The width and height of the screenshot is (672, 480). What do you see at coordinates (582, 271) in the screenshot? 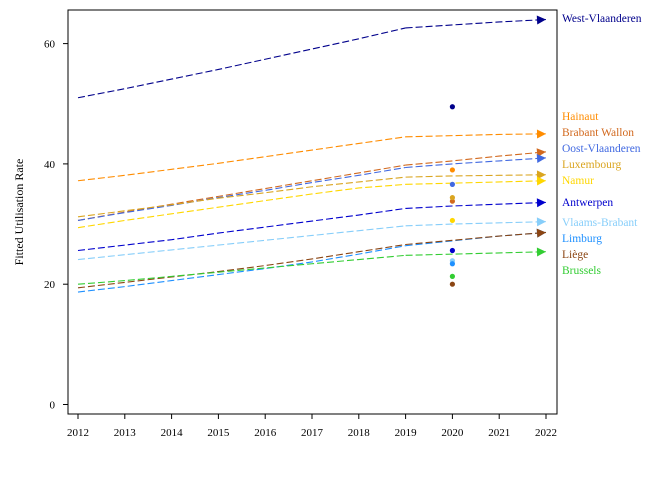
I see `series-label-brussels: Brussels` at bounding box center [582, 271].